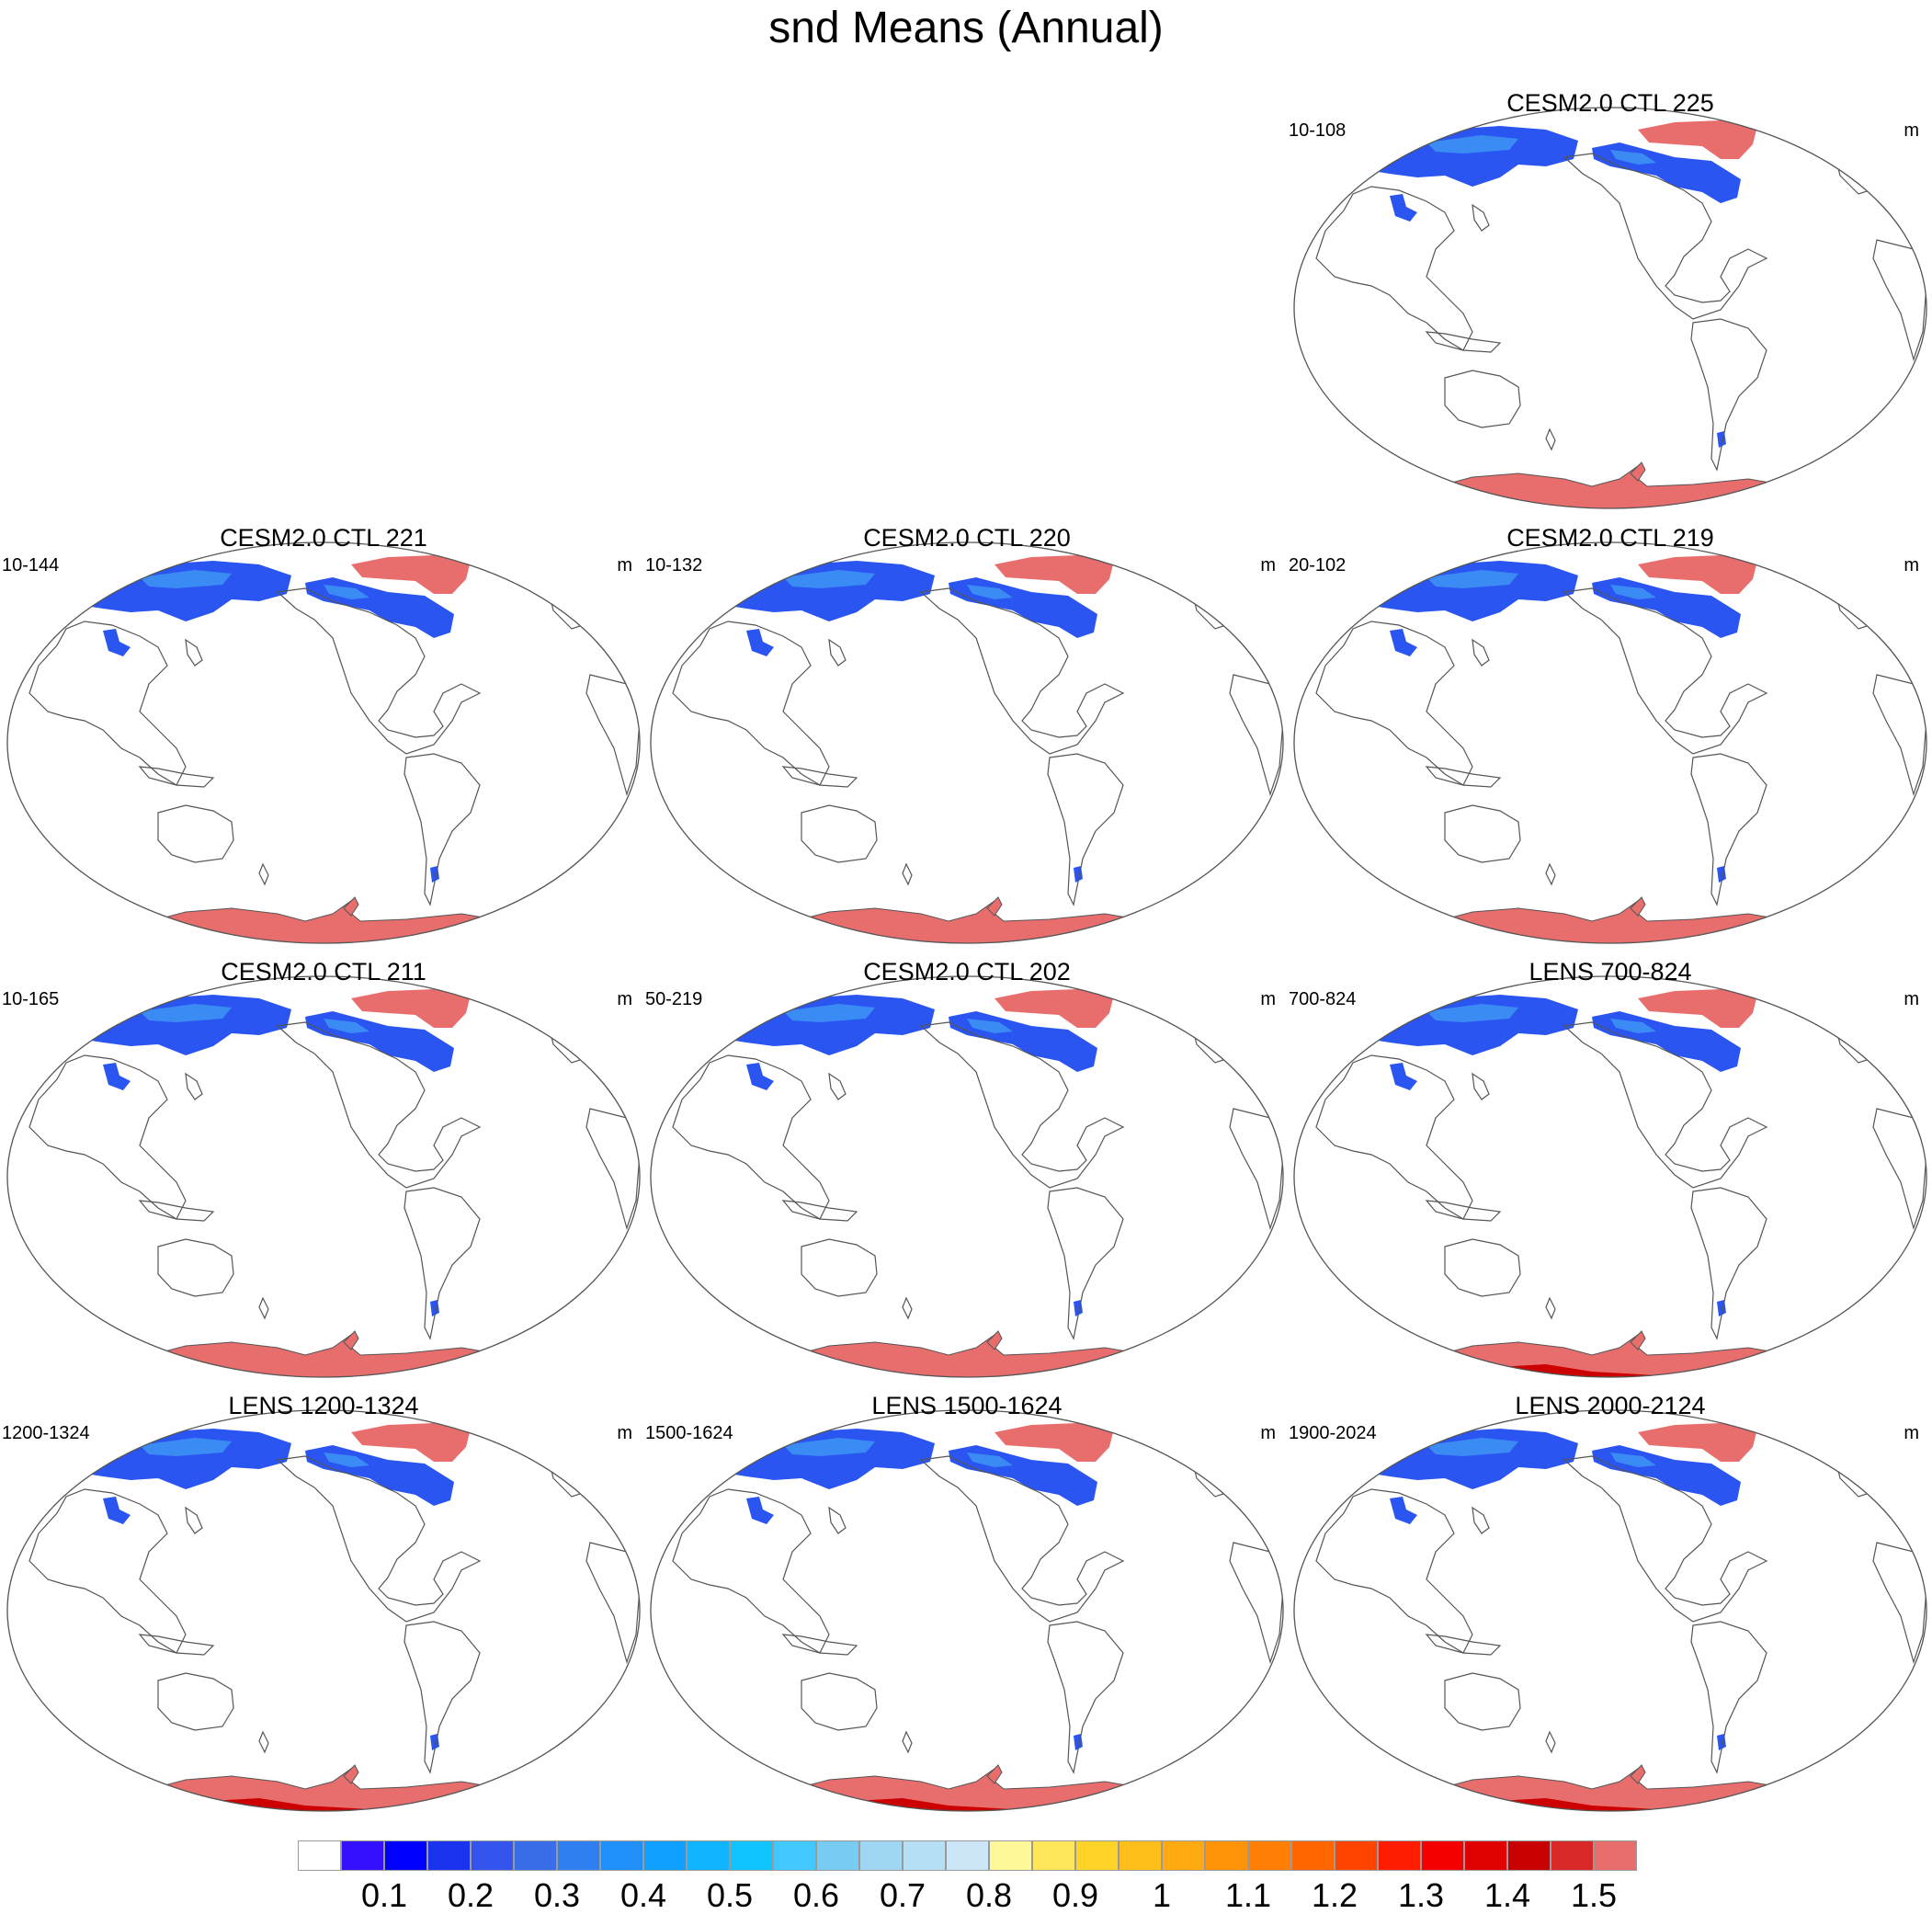 The height and width of the screenshot is (1914, 1932). Describe the element at coordinates (1054, 1442) in the screenshot. I see `greenland` at that location.